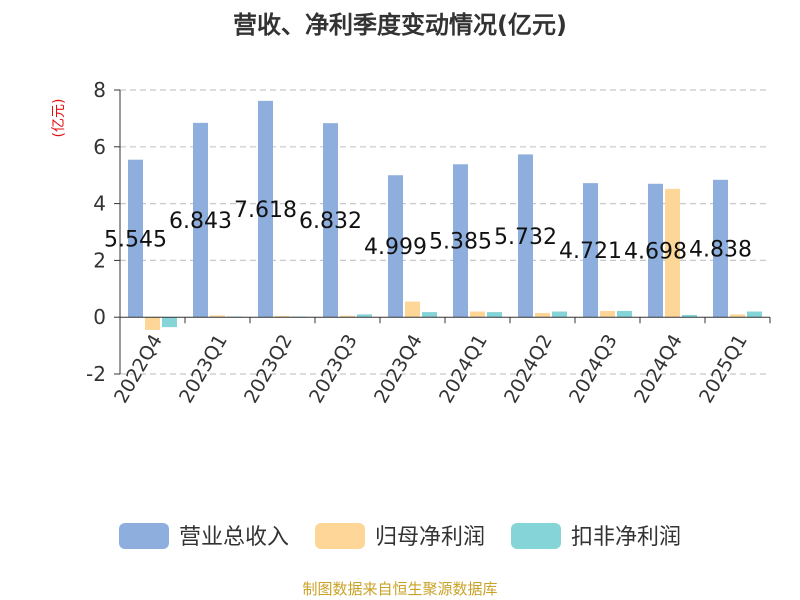 The image size is (800, 600). What do you see at coordinates (99, 90) in the screenshot?
I see `y-tick-label: 8` at bounding box center [99, 90].